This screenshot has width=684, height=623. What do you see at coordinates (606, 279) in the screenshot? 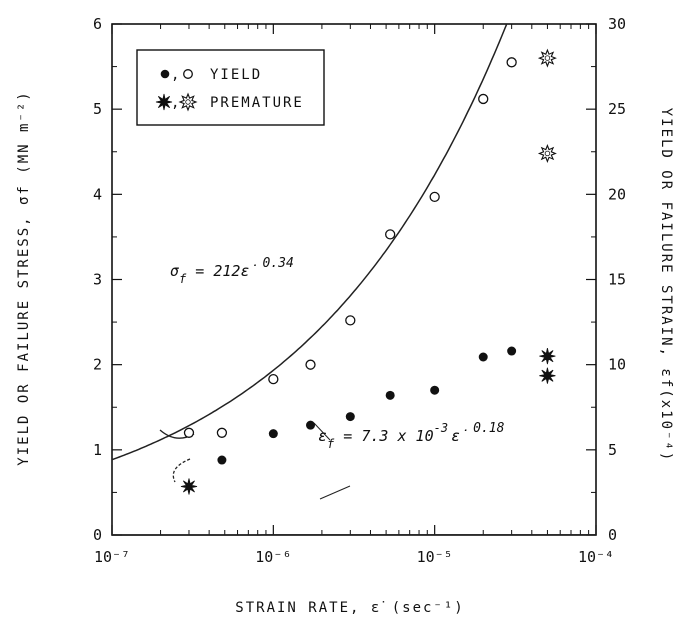
I see `right-y-axis-ticks: 0 5 10 15 20 25 30` at bounding box center [606, 279].